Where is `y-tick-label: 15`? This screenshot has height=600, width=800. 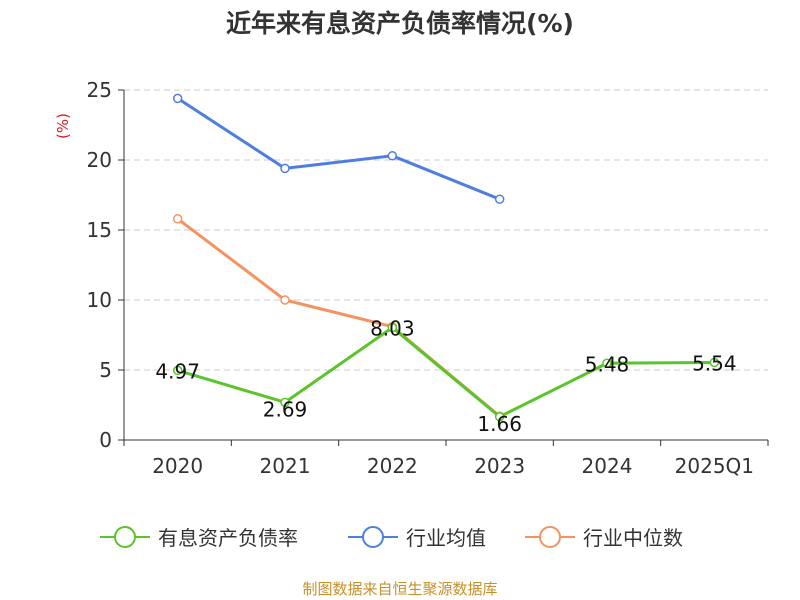 y-tick-label: 15 is located at coordinates (99, 230).